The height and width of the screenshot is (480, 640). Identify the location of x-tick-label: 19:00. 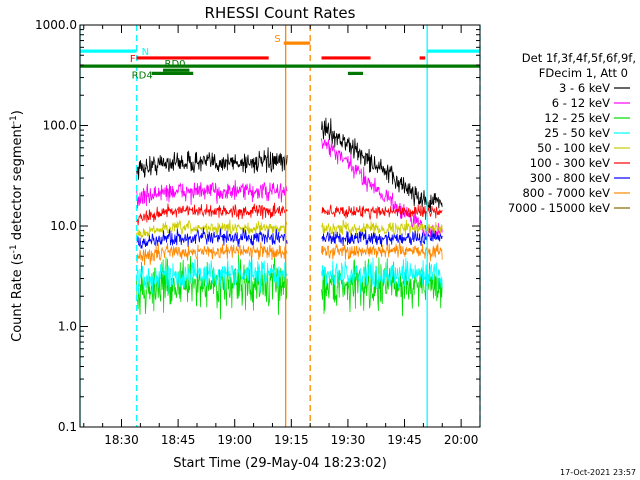
(234, 440).